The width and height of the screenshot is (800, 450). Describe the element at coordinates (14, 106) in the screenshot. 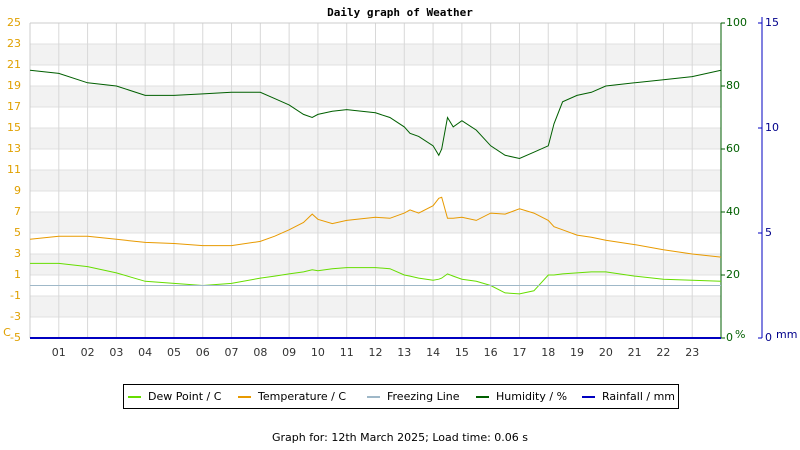

I see `y-tick-label: 17` at that location.